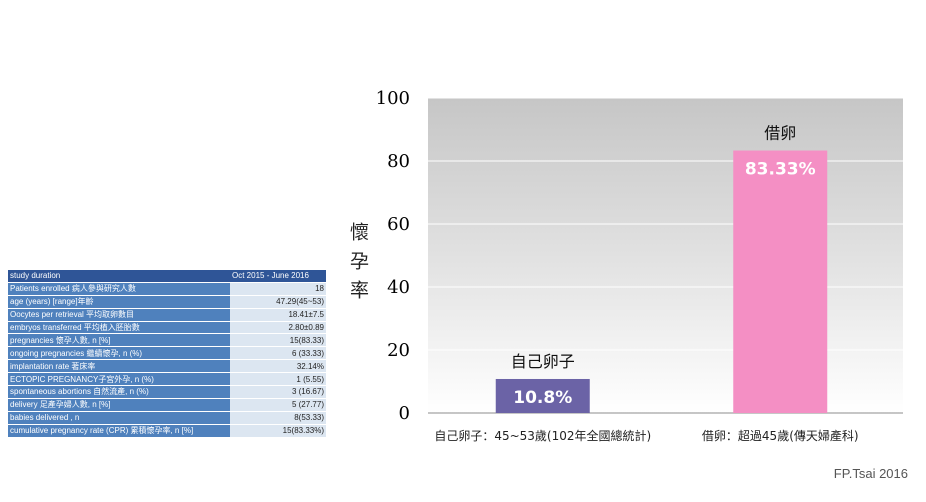 Image resolution: width=926 pixels, height=502 pixels. What do you see at coordinates (393, 98) in the screenshot?
I see `y-tick-label: 100` at bounding box center [393, 98].